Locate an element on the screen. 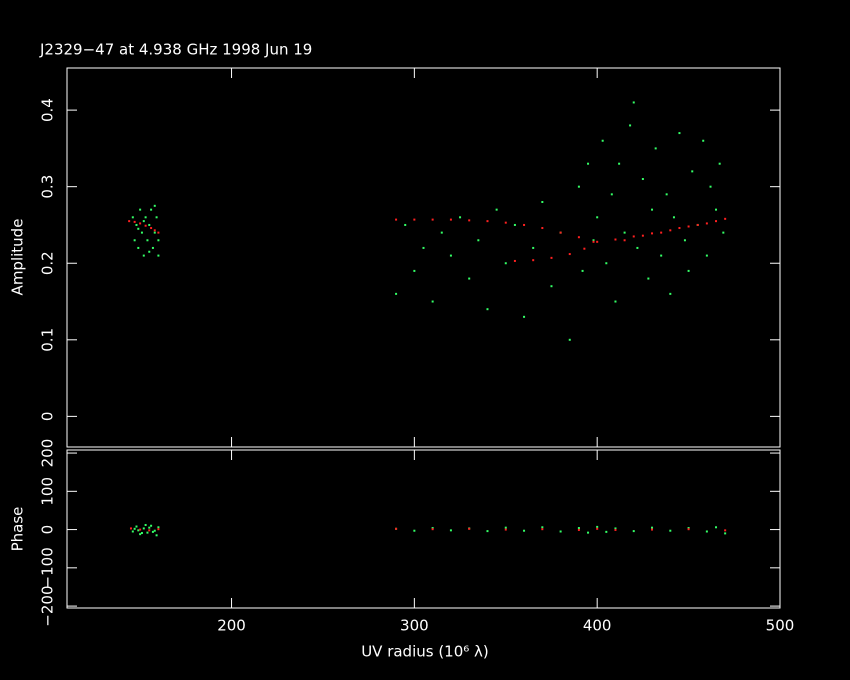 This screenshot has height=680, width=850. y-tick-label: 0.1 is located at coordinates (48, 340).